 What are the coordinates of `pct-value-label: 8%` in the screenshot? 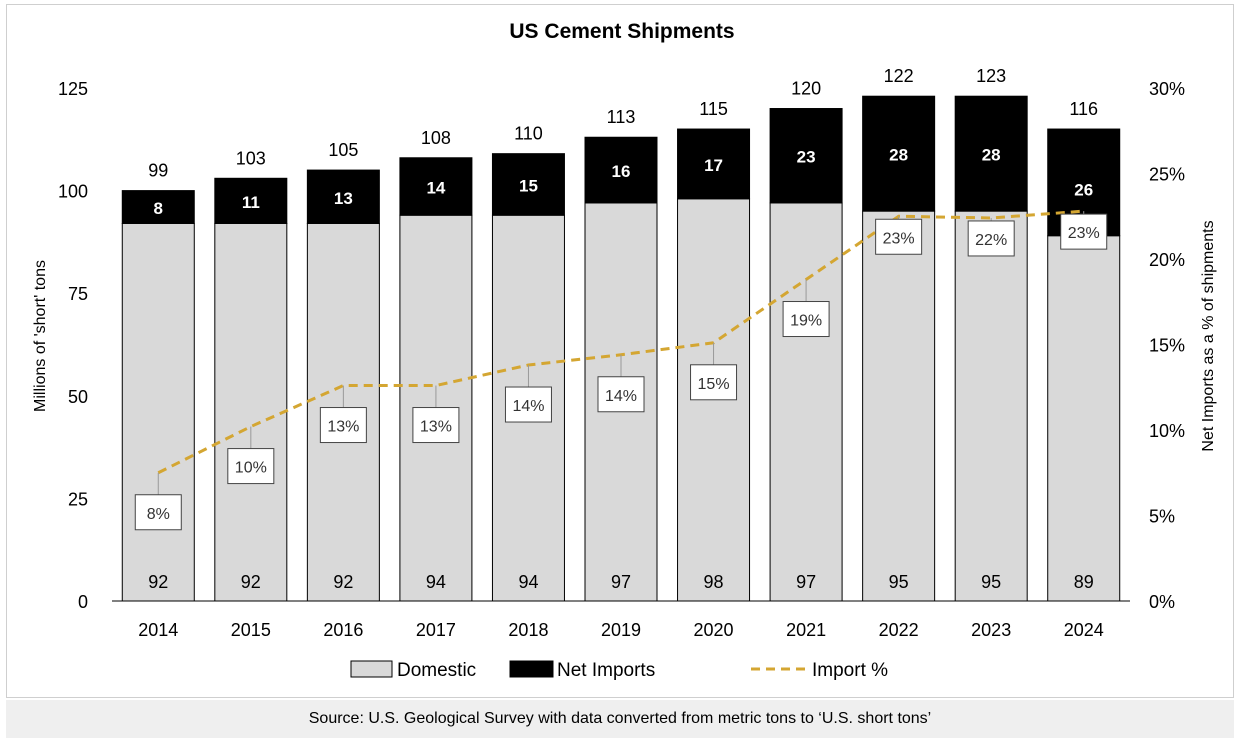 It's located at (158, 514).